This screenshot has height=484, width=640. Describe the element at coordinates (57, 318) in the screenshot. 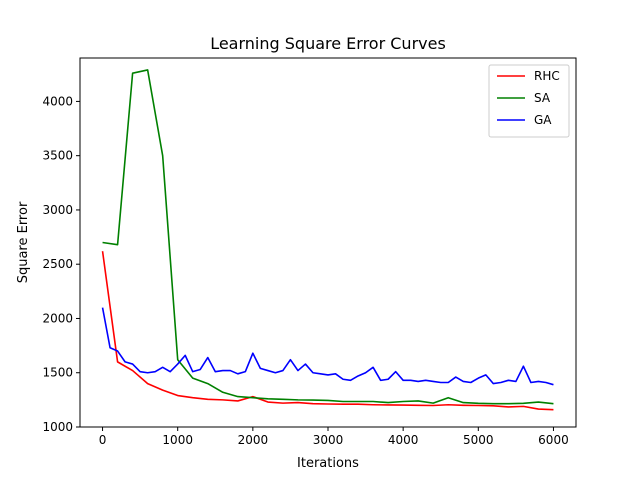

I see `y-tick-label: 2000` at that location.